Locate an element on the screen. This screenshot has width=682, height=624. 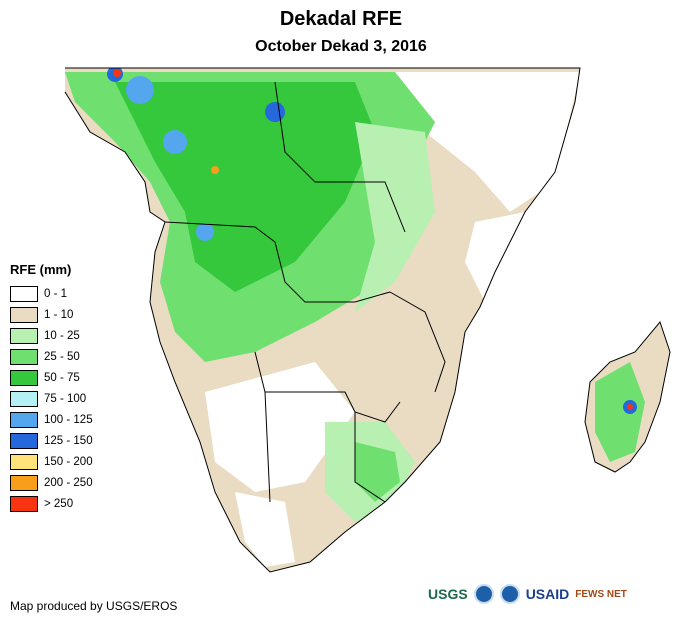
legend-item: 75 - 100 is located at coordinates (51, 398).